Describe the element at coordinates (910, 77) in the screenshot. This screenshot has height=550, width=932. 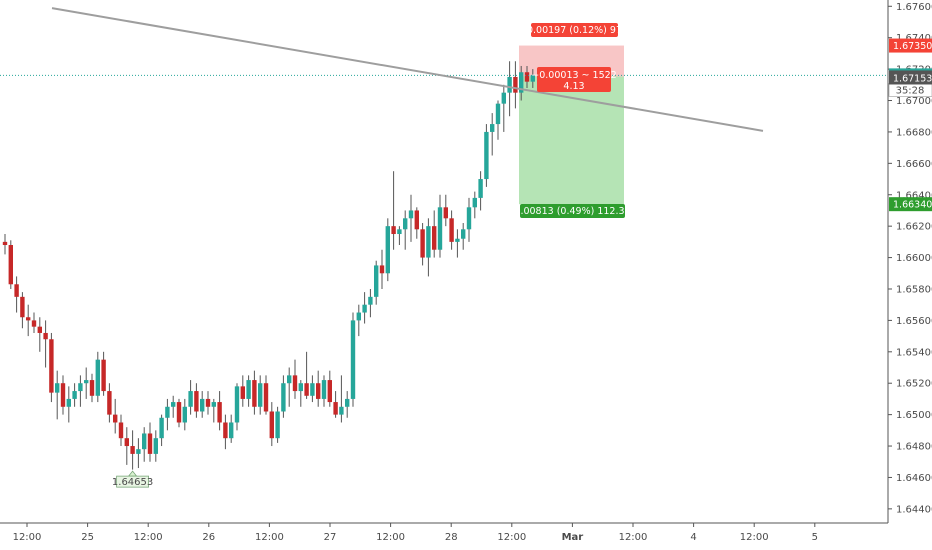
I see `last-close-tag: 1.67153` at that location.